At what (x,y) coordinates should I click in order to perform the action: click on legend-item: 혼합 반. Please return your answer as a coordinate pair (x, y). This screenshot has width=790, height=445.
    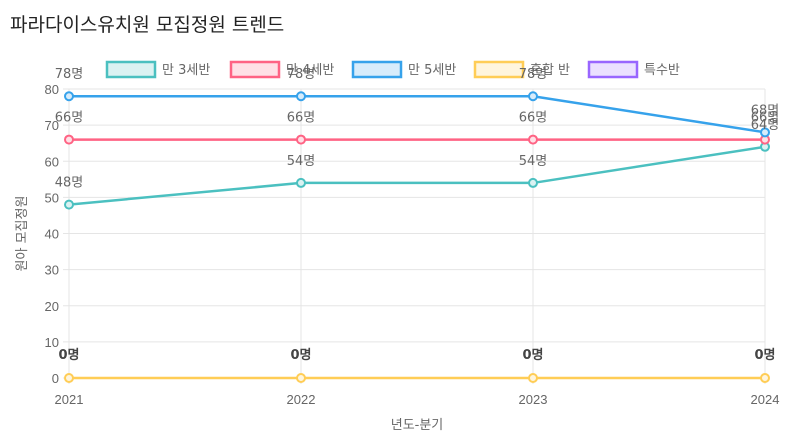
    Looking at the image, I should click on (521, 69).